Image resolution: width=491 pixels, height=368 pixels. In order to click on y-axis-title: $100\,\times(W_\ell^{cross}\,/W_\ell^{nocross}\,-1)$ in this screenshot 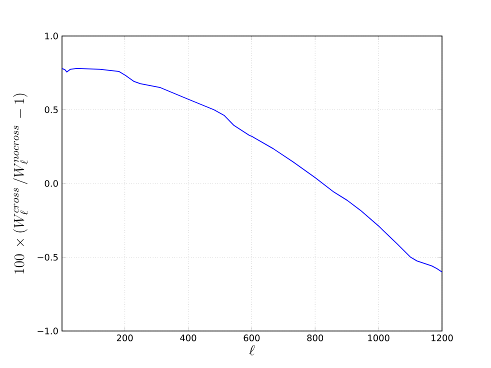, I will do `click(20, 184)`.